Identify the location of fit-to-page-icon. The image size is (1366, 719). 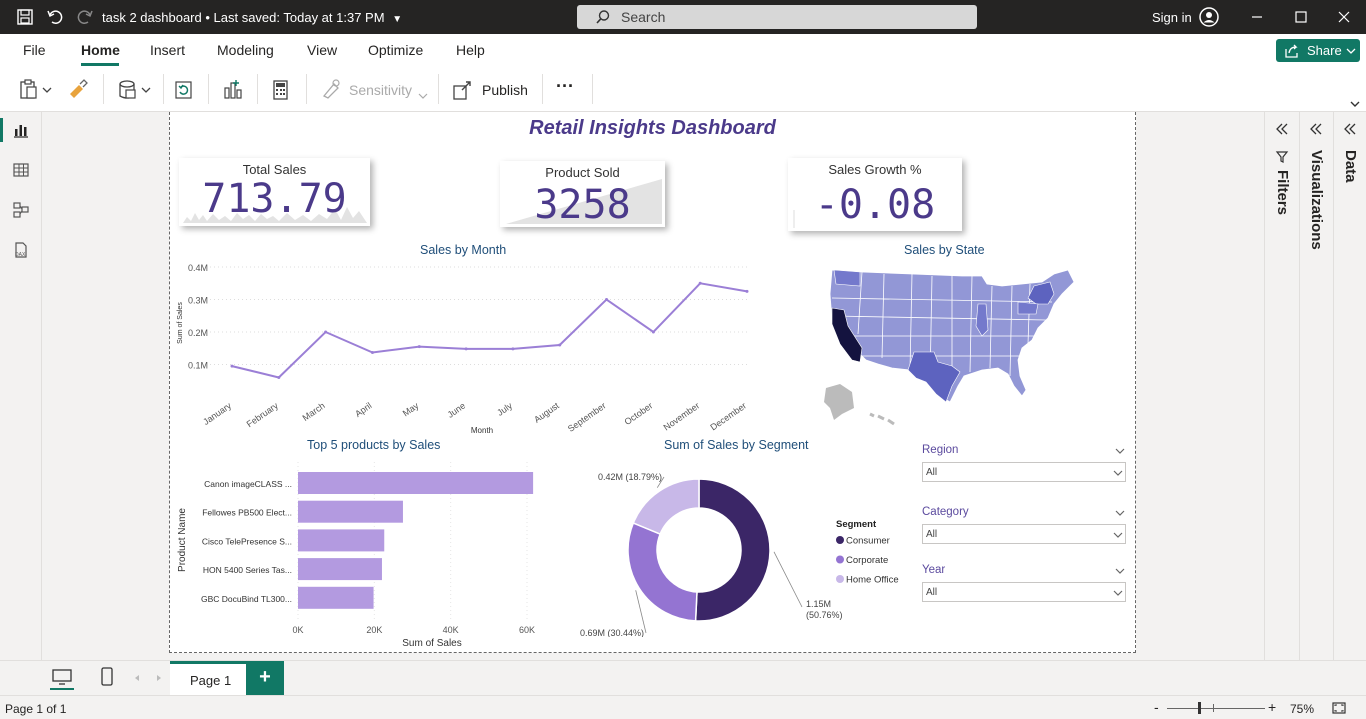
(1339, 708).